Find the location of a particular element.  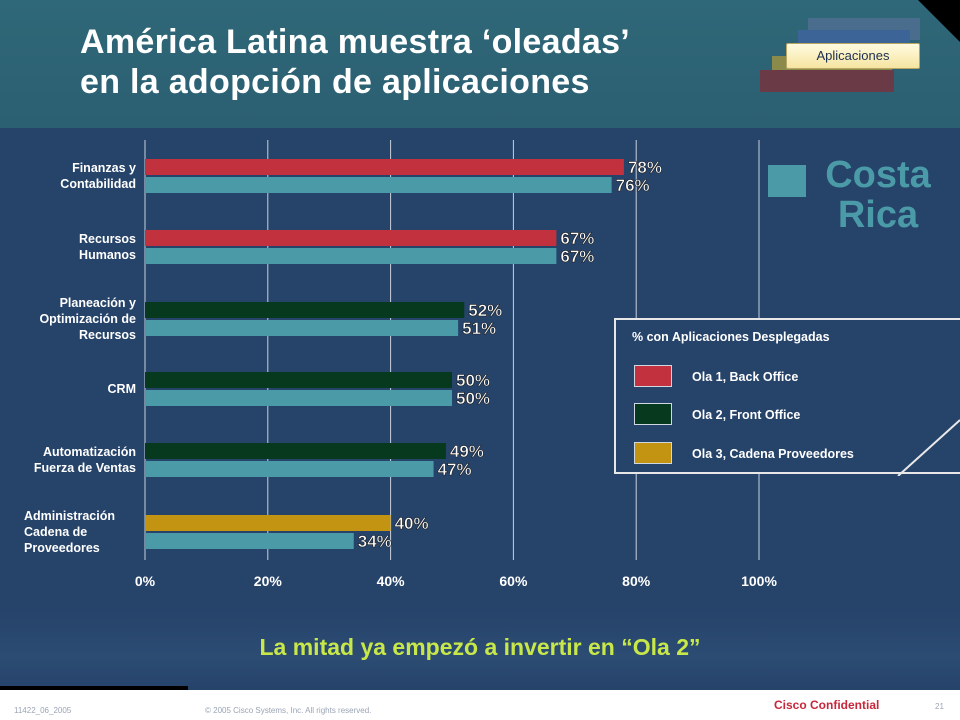

legend-label-wave3: Ola 3, Cadena Proveedores is located at coordinates (773, 454).